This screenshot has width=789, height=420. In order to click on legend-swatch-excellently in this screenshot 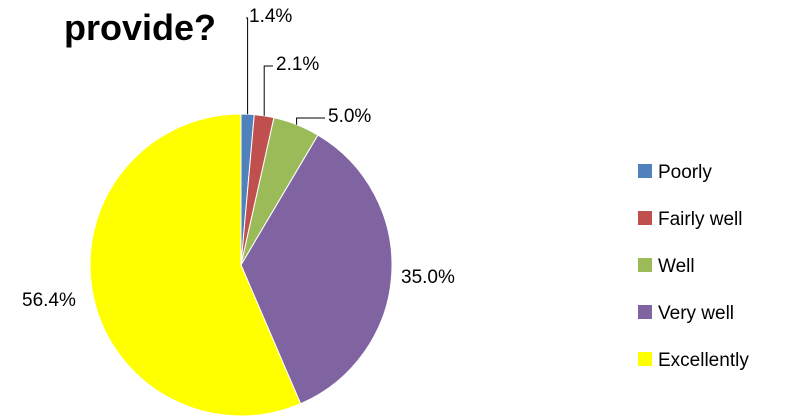, I will do `click(645, 359)`.